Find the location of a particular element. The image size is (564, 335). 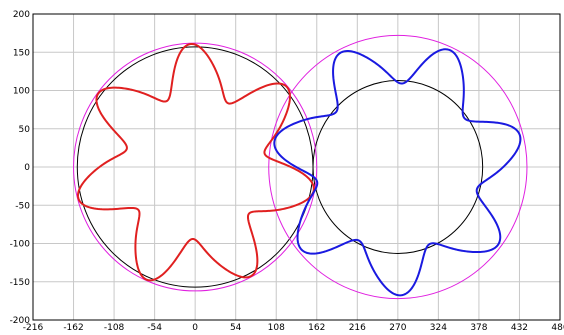

y-tick-label: -100 is located at coordinates (20, 245).